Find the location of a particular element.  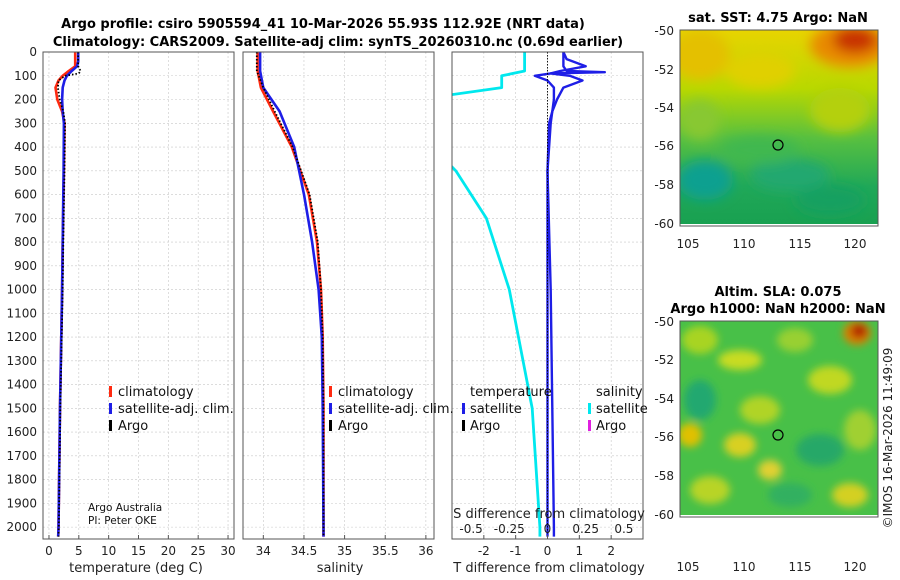

x-tick-label: 15 is located at coordinates (138, 551).